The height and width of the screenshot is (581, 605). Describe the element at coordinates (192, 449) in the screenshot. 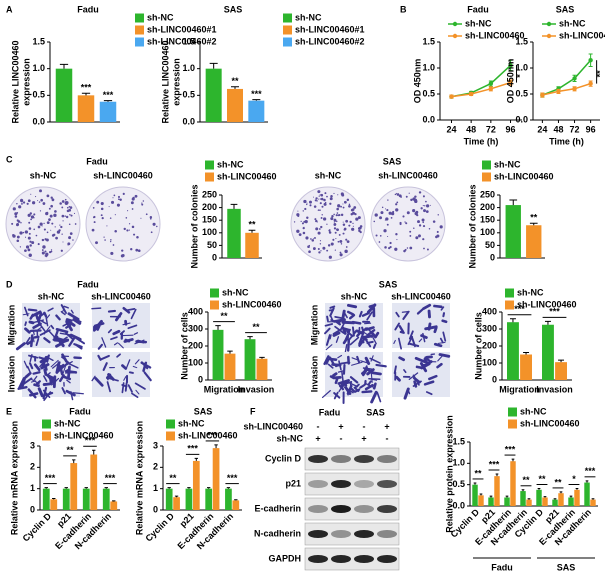

I see `significance-label: ***` at that location.